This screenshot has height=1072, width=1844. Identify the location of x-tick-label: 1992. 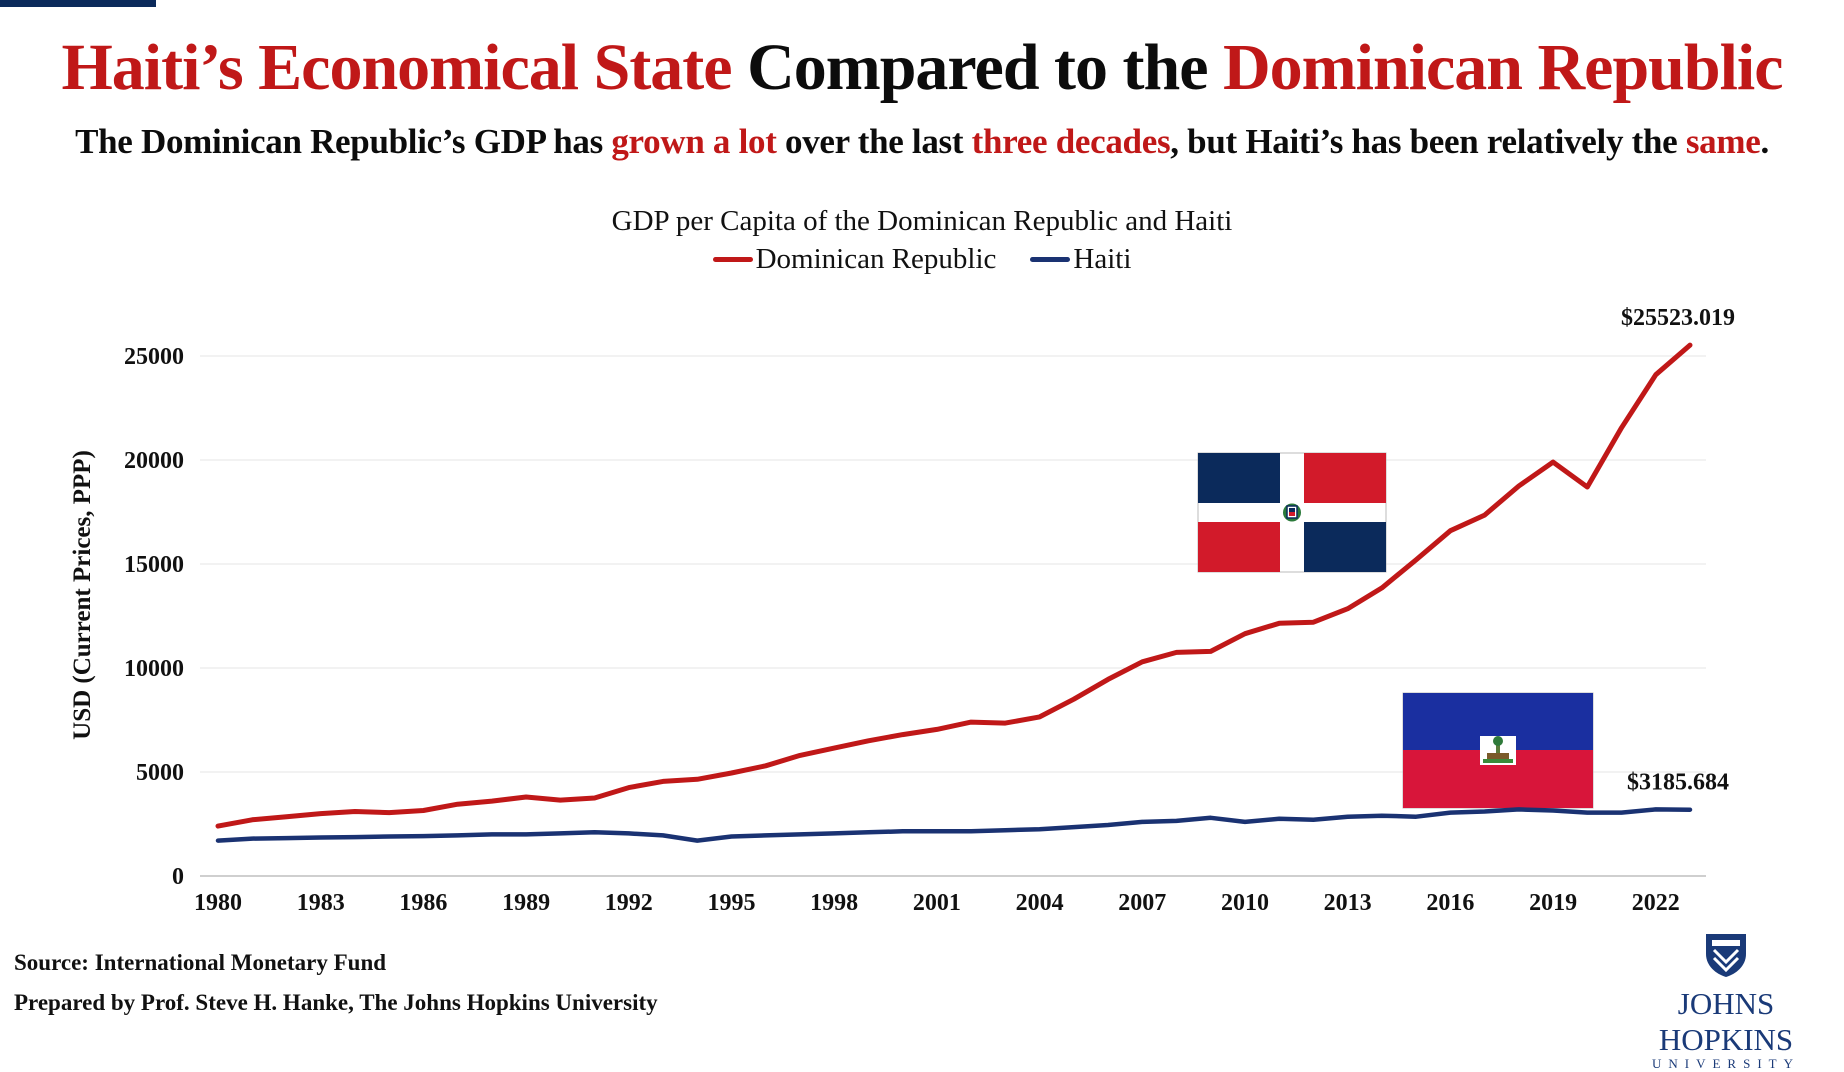
(629, 903).